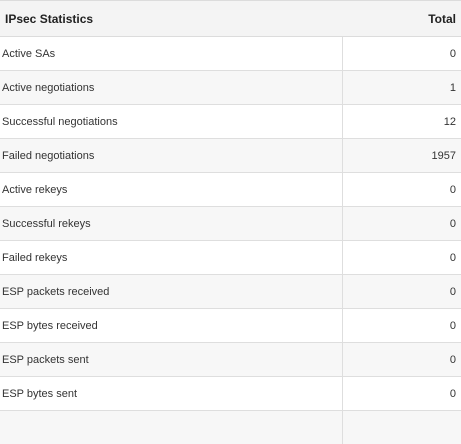 This screenshot has width=461, height=444. Describe the element at coordinates (401, 18) in the screenshot. I see `column-header-total: Total` at that location.